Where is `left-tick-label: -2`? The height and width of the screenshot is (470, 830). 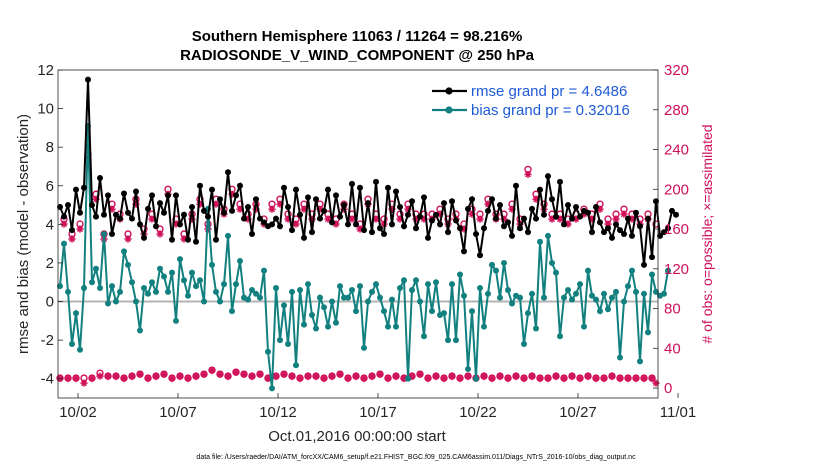
left-tick-label: -2 is located at coordinates (47, 340).